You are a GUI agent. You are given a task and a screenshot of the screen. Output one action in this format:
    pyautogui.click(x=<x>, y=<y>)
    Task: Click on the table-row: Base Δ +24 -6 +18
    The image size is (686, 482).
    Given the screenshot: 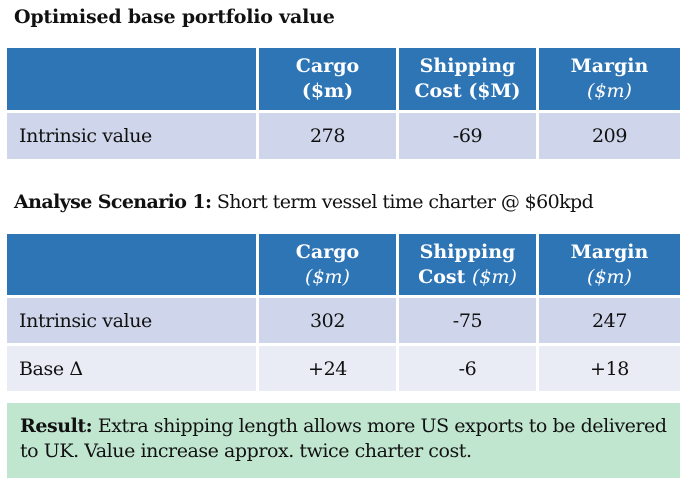 What is the action you would take?
    pyautogui.click(x=343, y=368)
    